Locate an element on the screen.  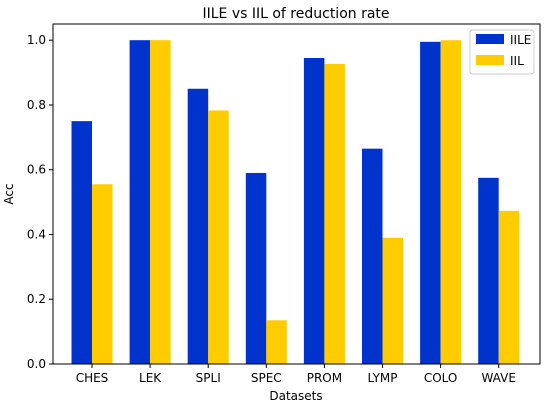
bar-iile-wave is located at coordinates (488, 270).